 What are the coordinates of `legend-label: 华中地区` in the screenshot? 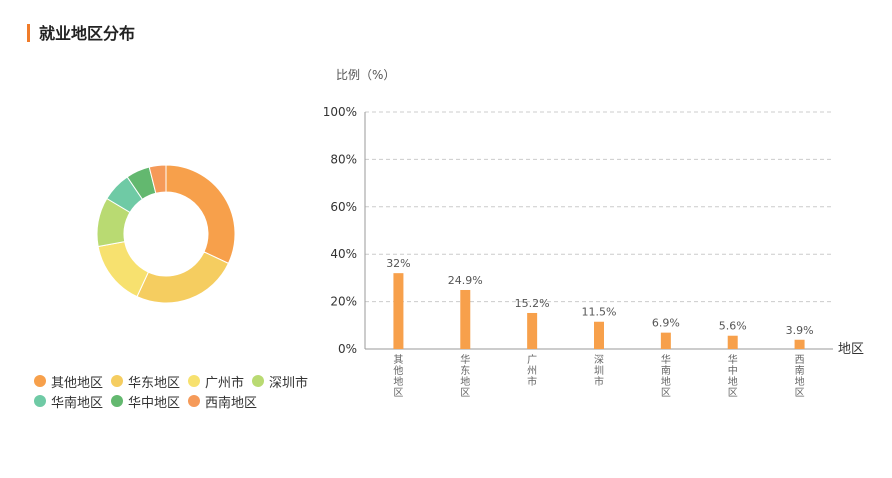 It's located at (154, 403).